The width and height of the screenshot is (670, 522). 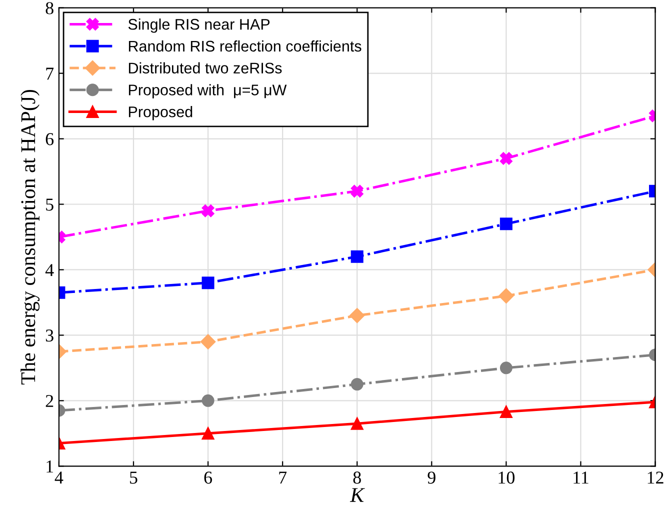 What do you see at coordinates (49, 270) in the screenshot?
I see `y-tick-label: 4` at bounding box center [49, 270].